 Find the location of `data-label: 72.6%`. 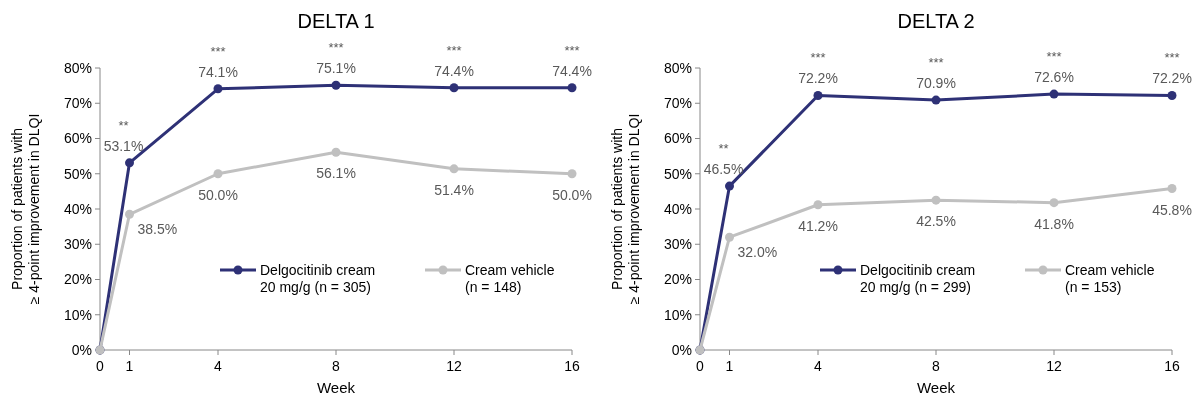

data-label: 72.6% is located at coordinates (1054, 77).